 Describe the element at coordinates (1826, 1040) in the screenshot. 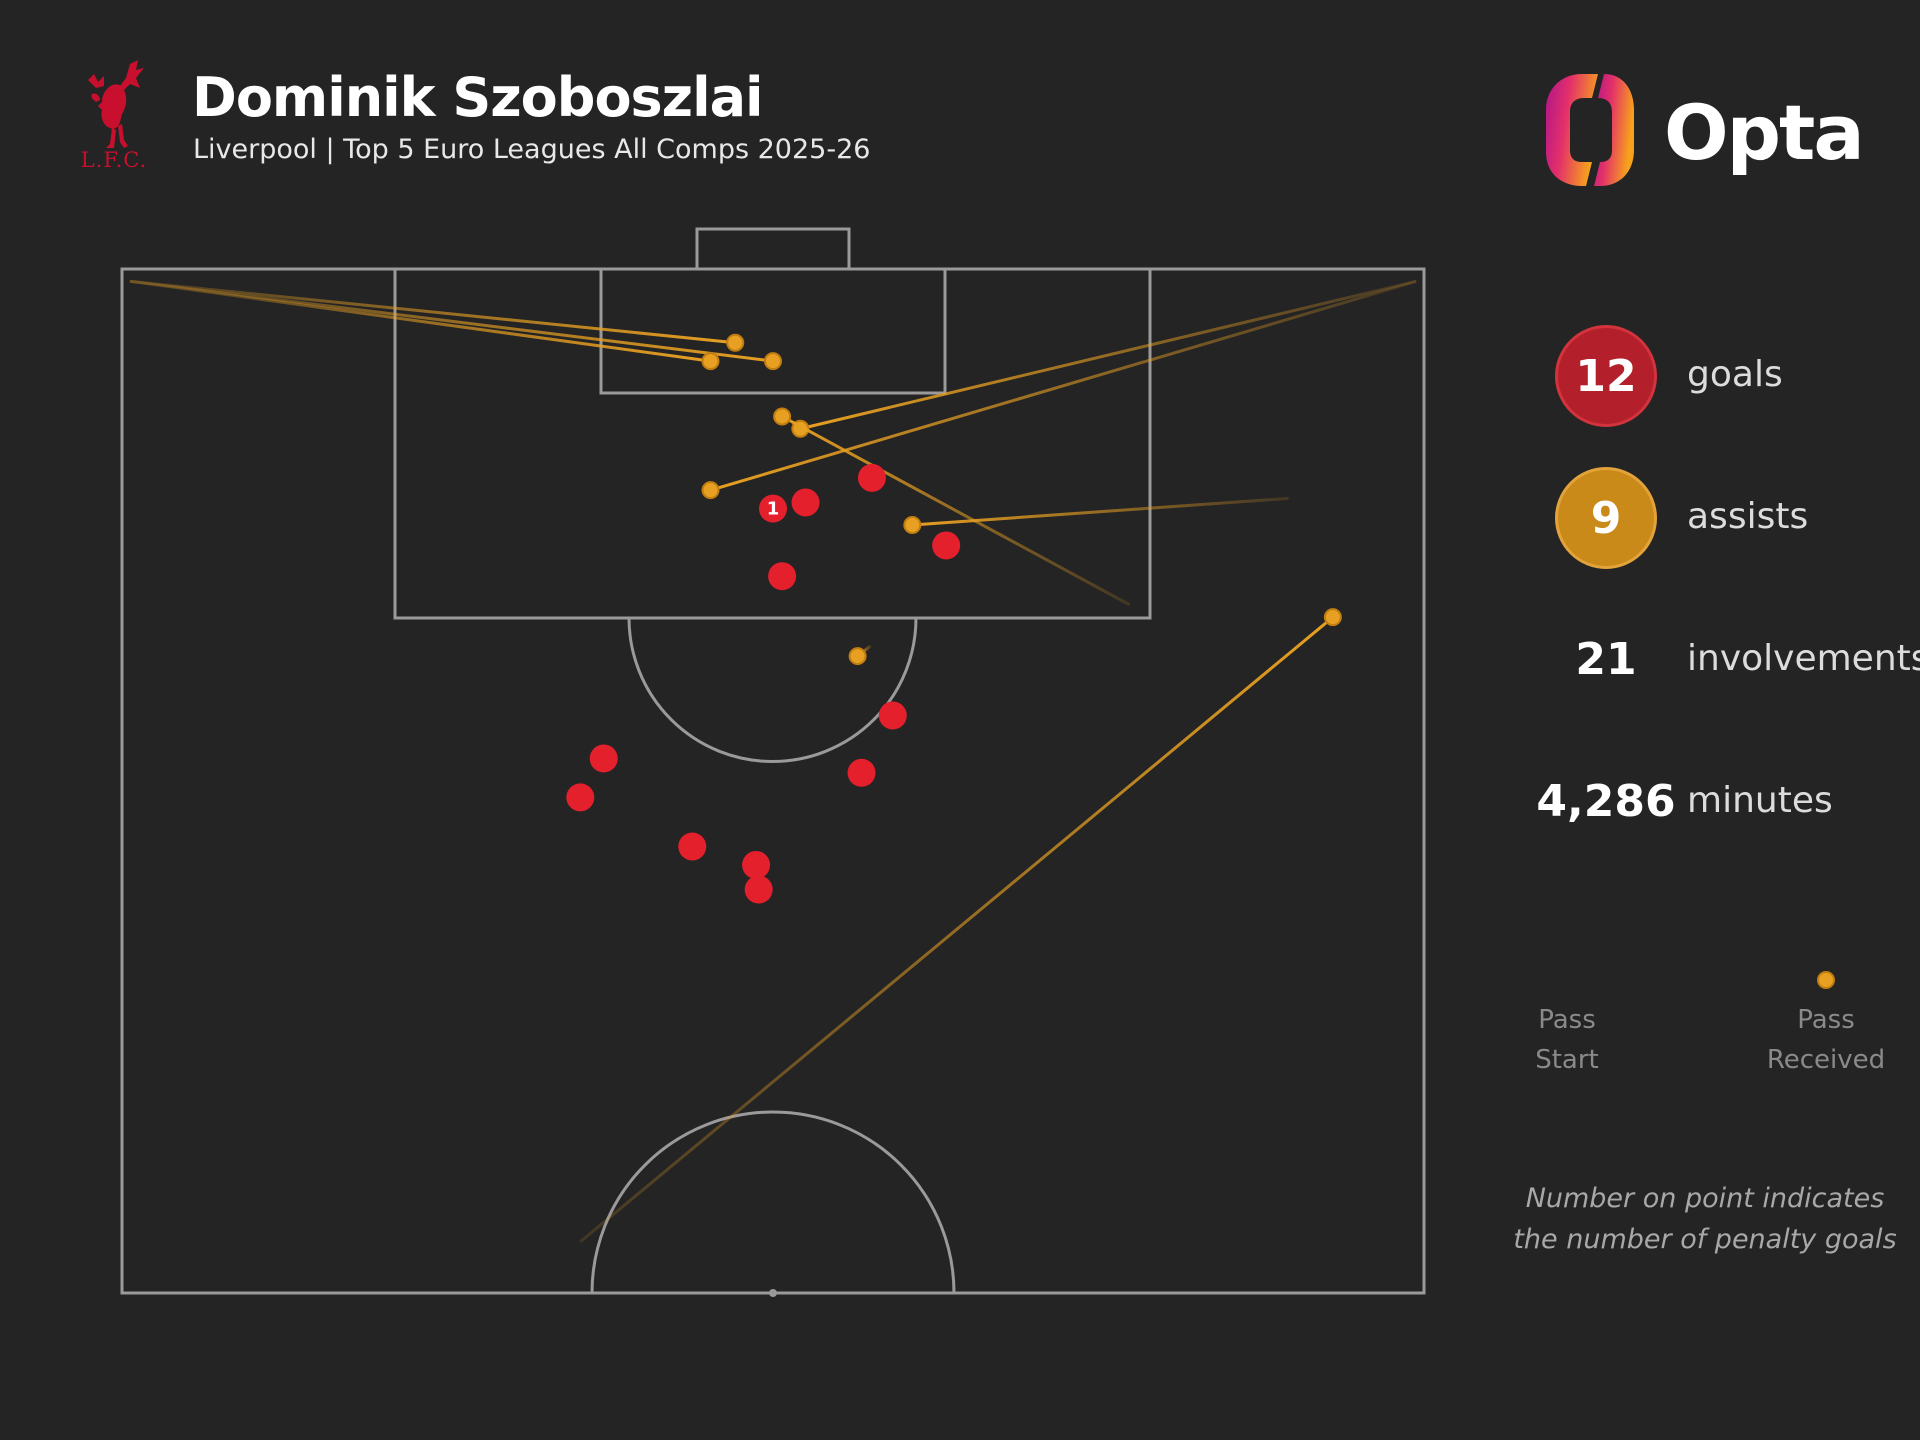

I see `legend-pass-received-label: Pass Received` at that location.